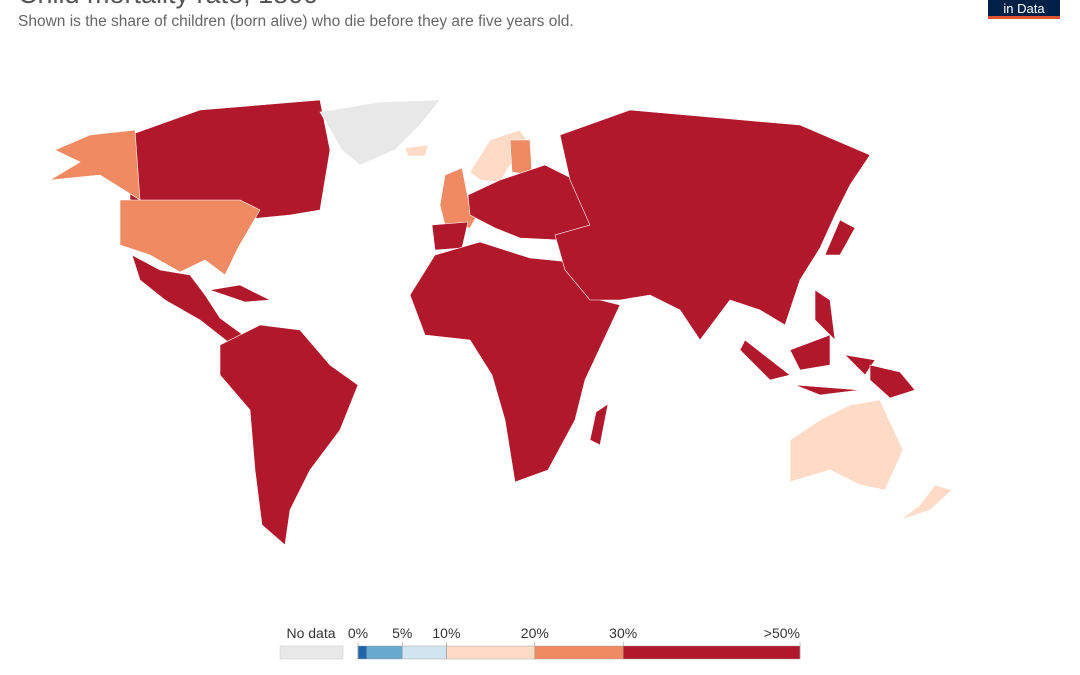 The image size is (1080, 675). What do you see at coordinates (599, 424) in the screenshot?
I see `madagascar` at bounding box center [599, 424].